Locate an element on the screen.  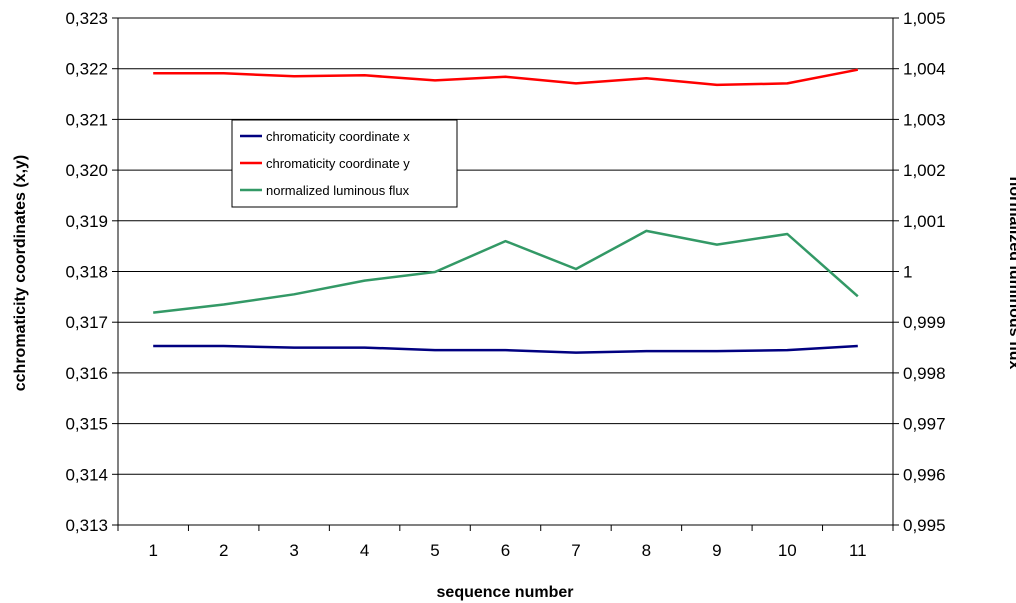
left-tick-label: 0,314 is located at coordinates (86, 474).